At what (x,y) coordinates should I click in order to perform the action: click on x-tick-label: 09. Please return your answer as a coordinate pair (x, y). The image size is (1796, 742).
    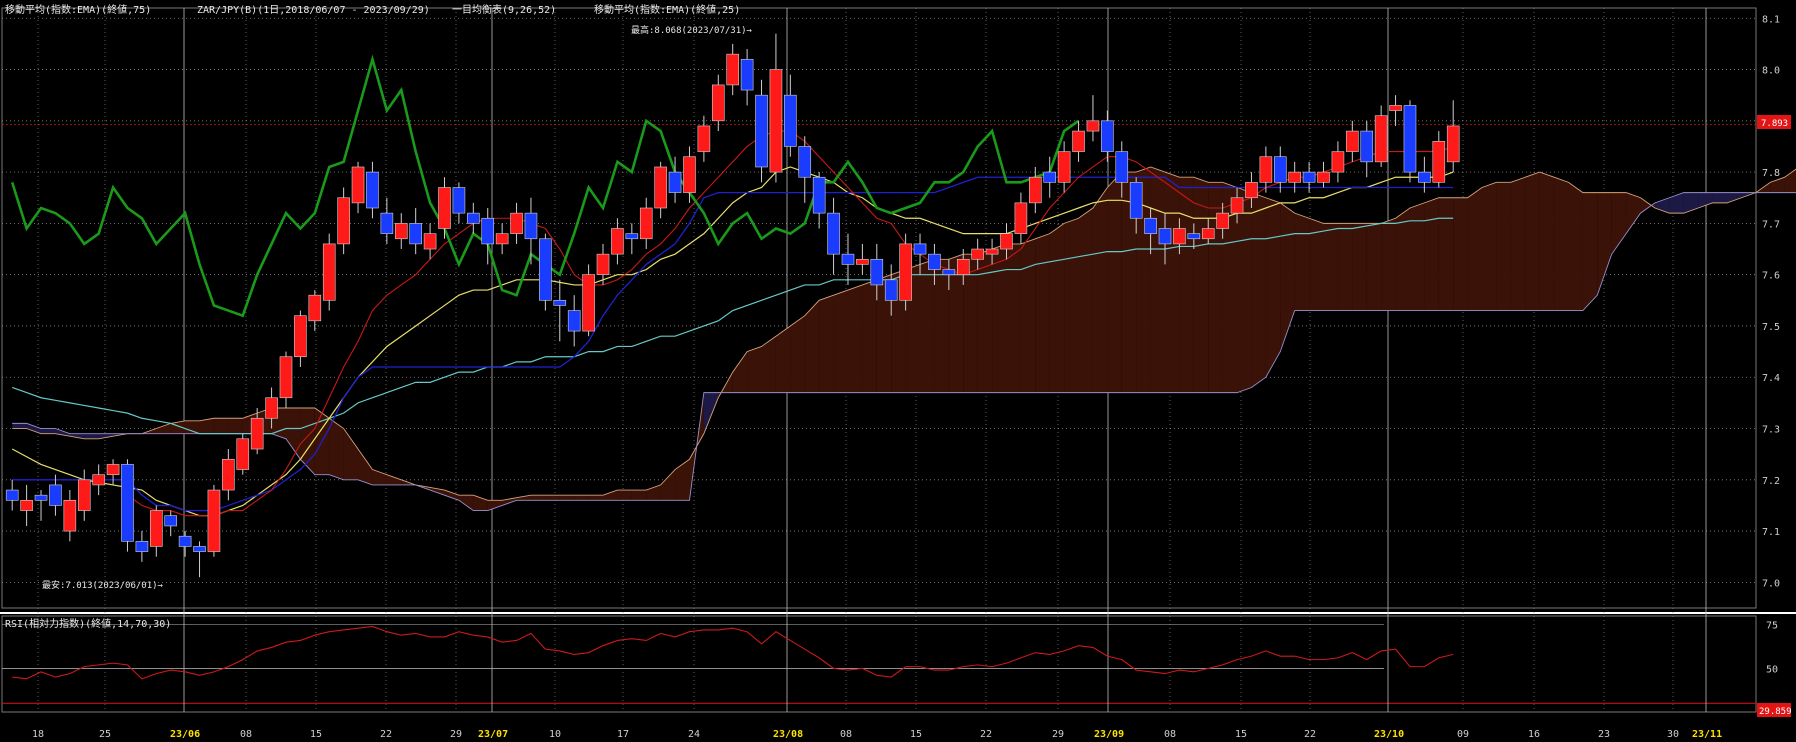
    Looking at the image, I should click on (1463, 734).